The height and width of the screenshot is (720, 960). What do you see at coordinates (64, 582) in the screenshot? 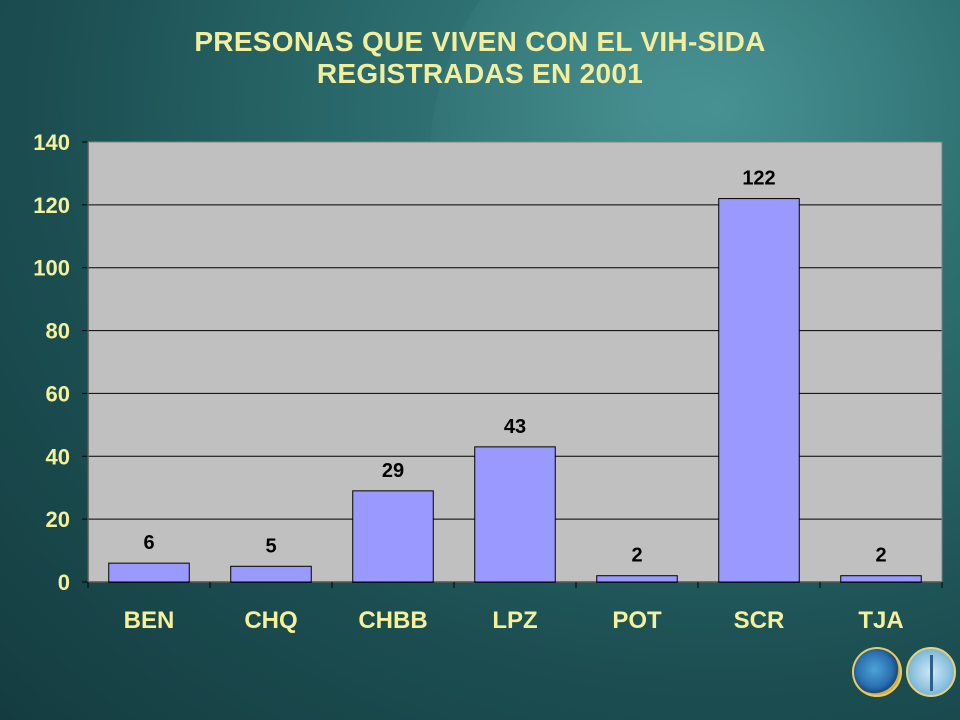
I see `y-tick-label: 0` at bounding box center [64, 582].